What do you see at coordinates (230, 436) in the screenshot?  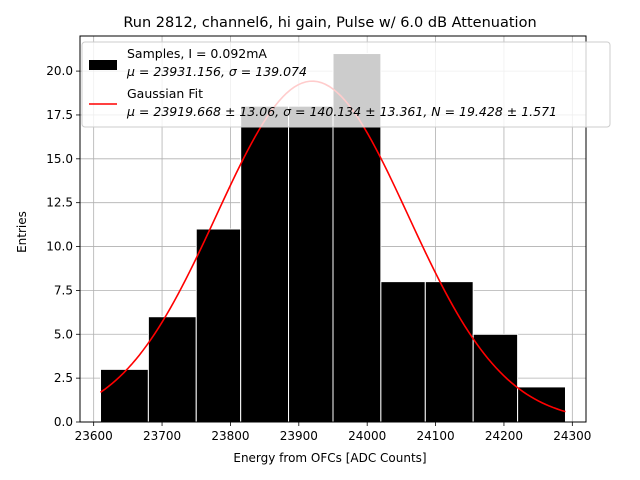 I see `x-tick-label: 23800` at bounding box center [230, 436].